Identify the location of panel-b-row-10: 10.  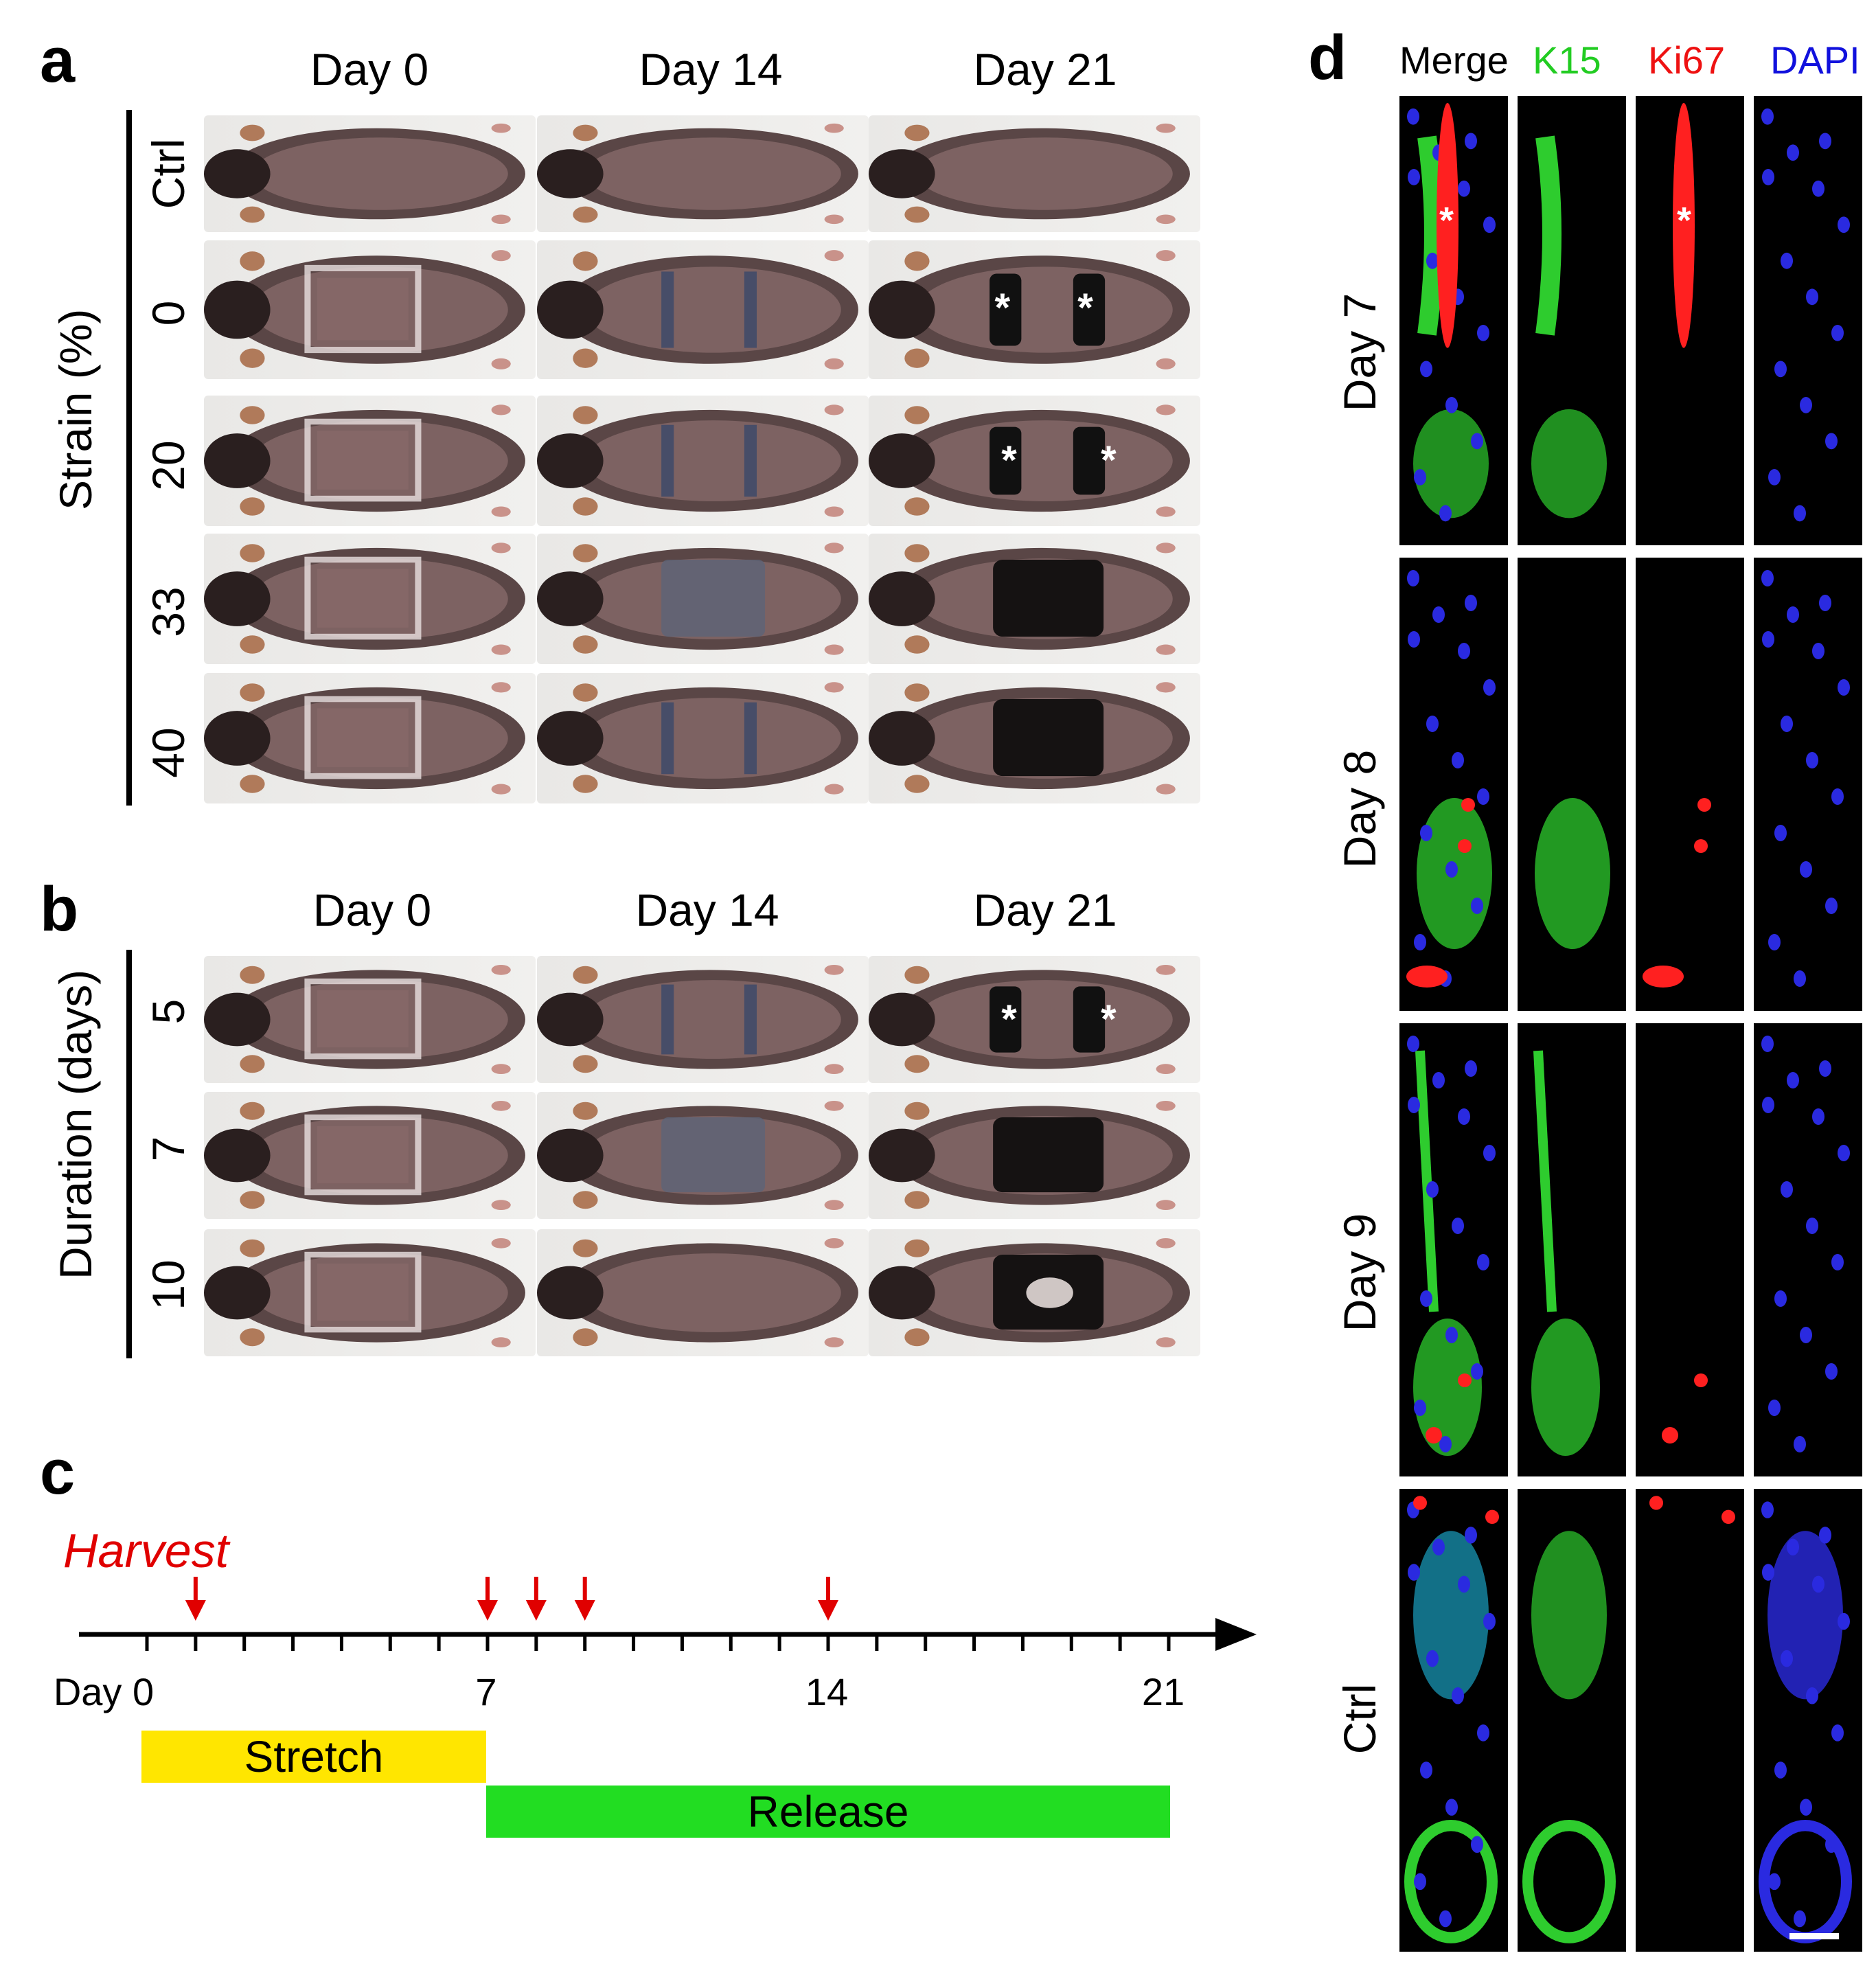
(168, 1284).